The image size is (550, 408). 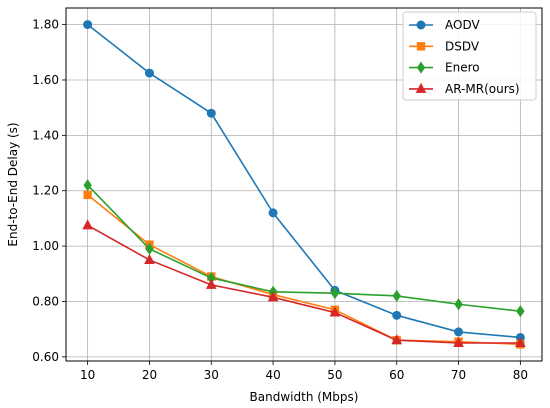 I want to click on x-tick-label: 50, so click(x=334, y=375).